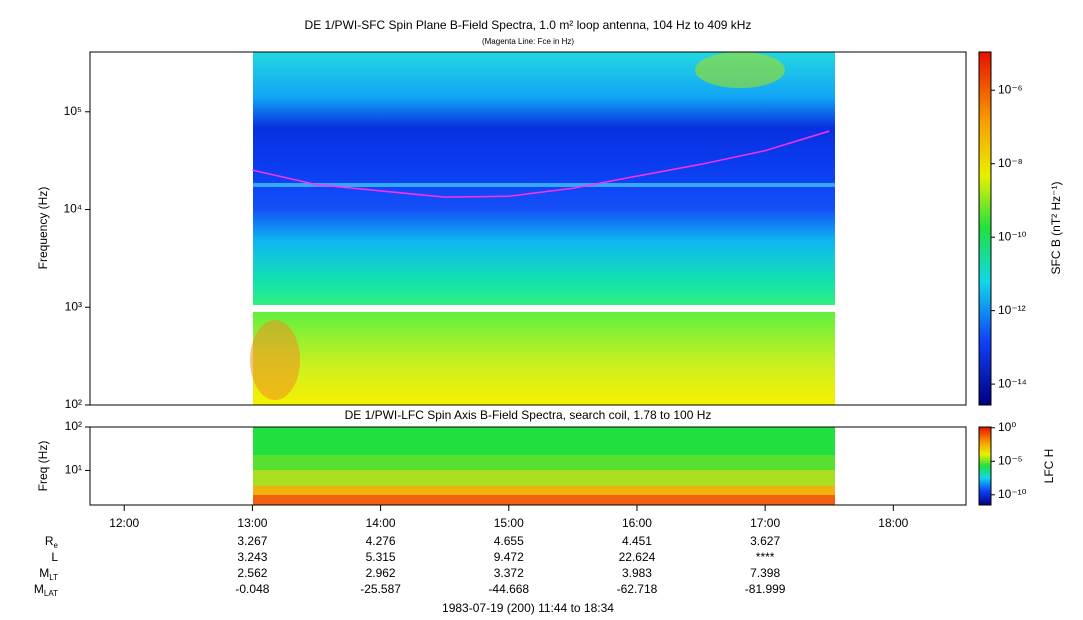  Describe the element at coordinates (1010, 163) in the screenshot. I see `colorbar-tick-label: 10⁻⁸` at that location.